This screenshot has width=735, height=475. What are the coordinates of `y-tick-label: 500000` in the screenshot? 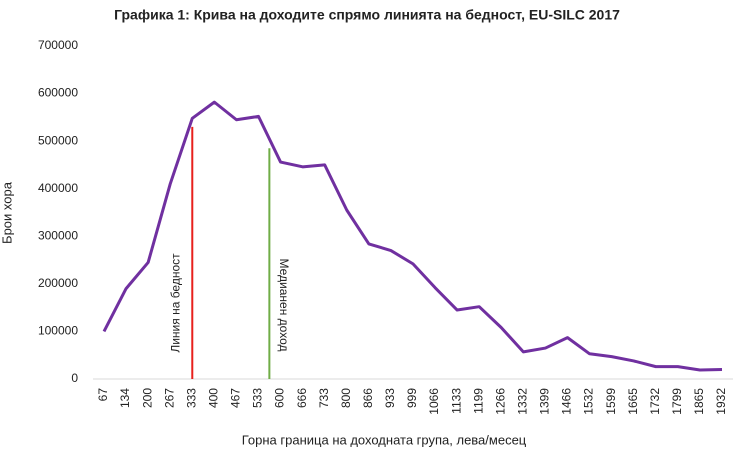 It's located at (58, 140).